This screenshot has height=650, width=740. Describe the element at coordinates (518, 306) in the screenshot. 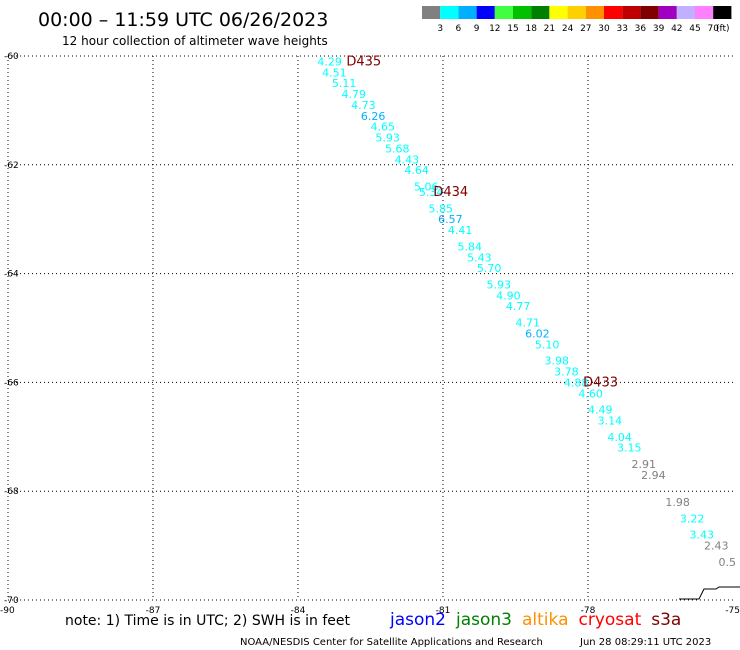

I see `wave-height-label: 4.77` at that location.